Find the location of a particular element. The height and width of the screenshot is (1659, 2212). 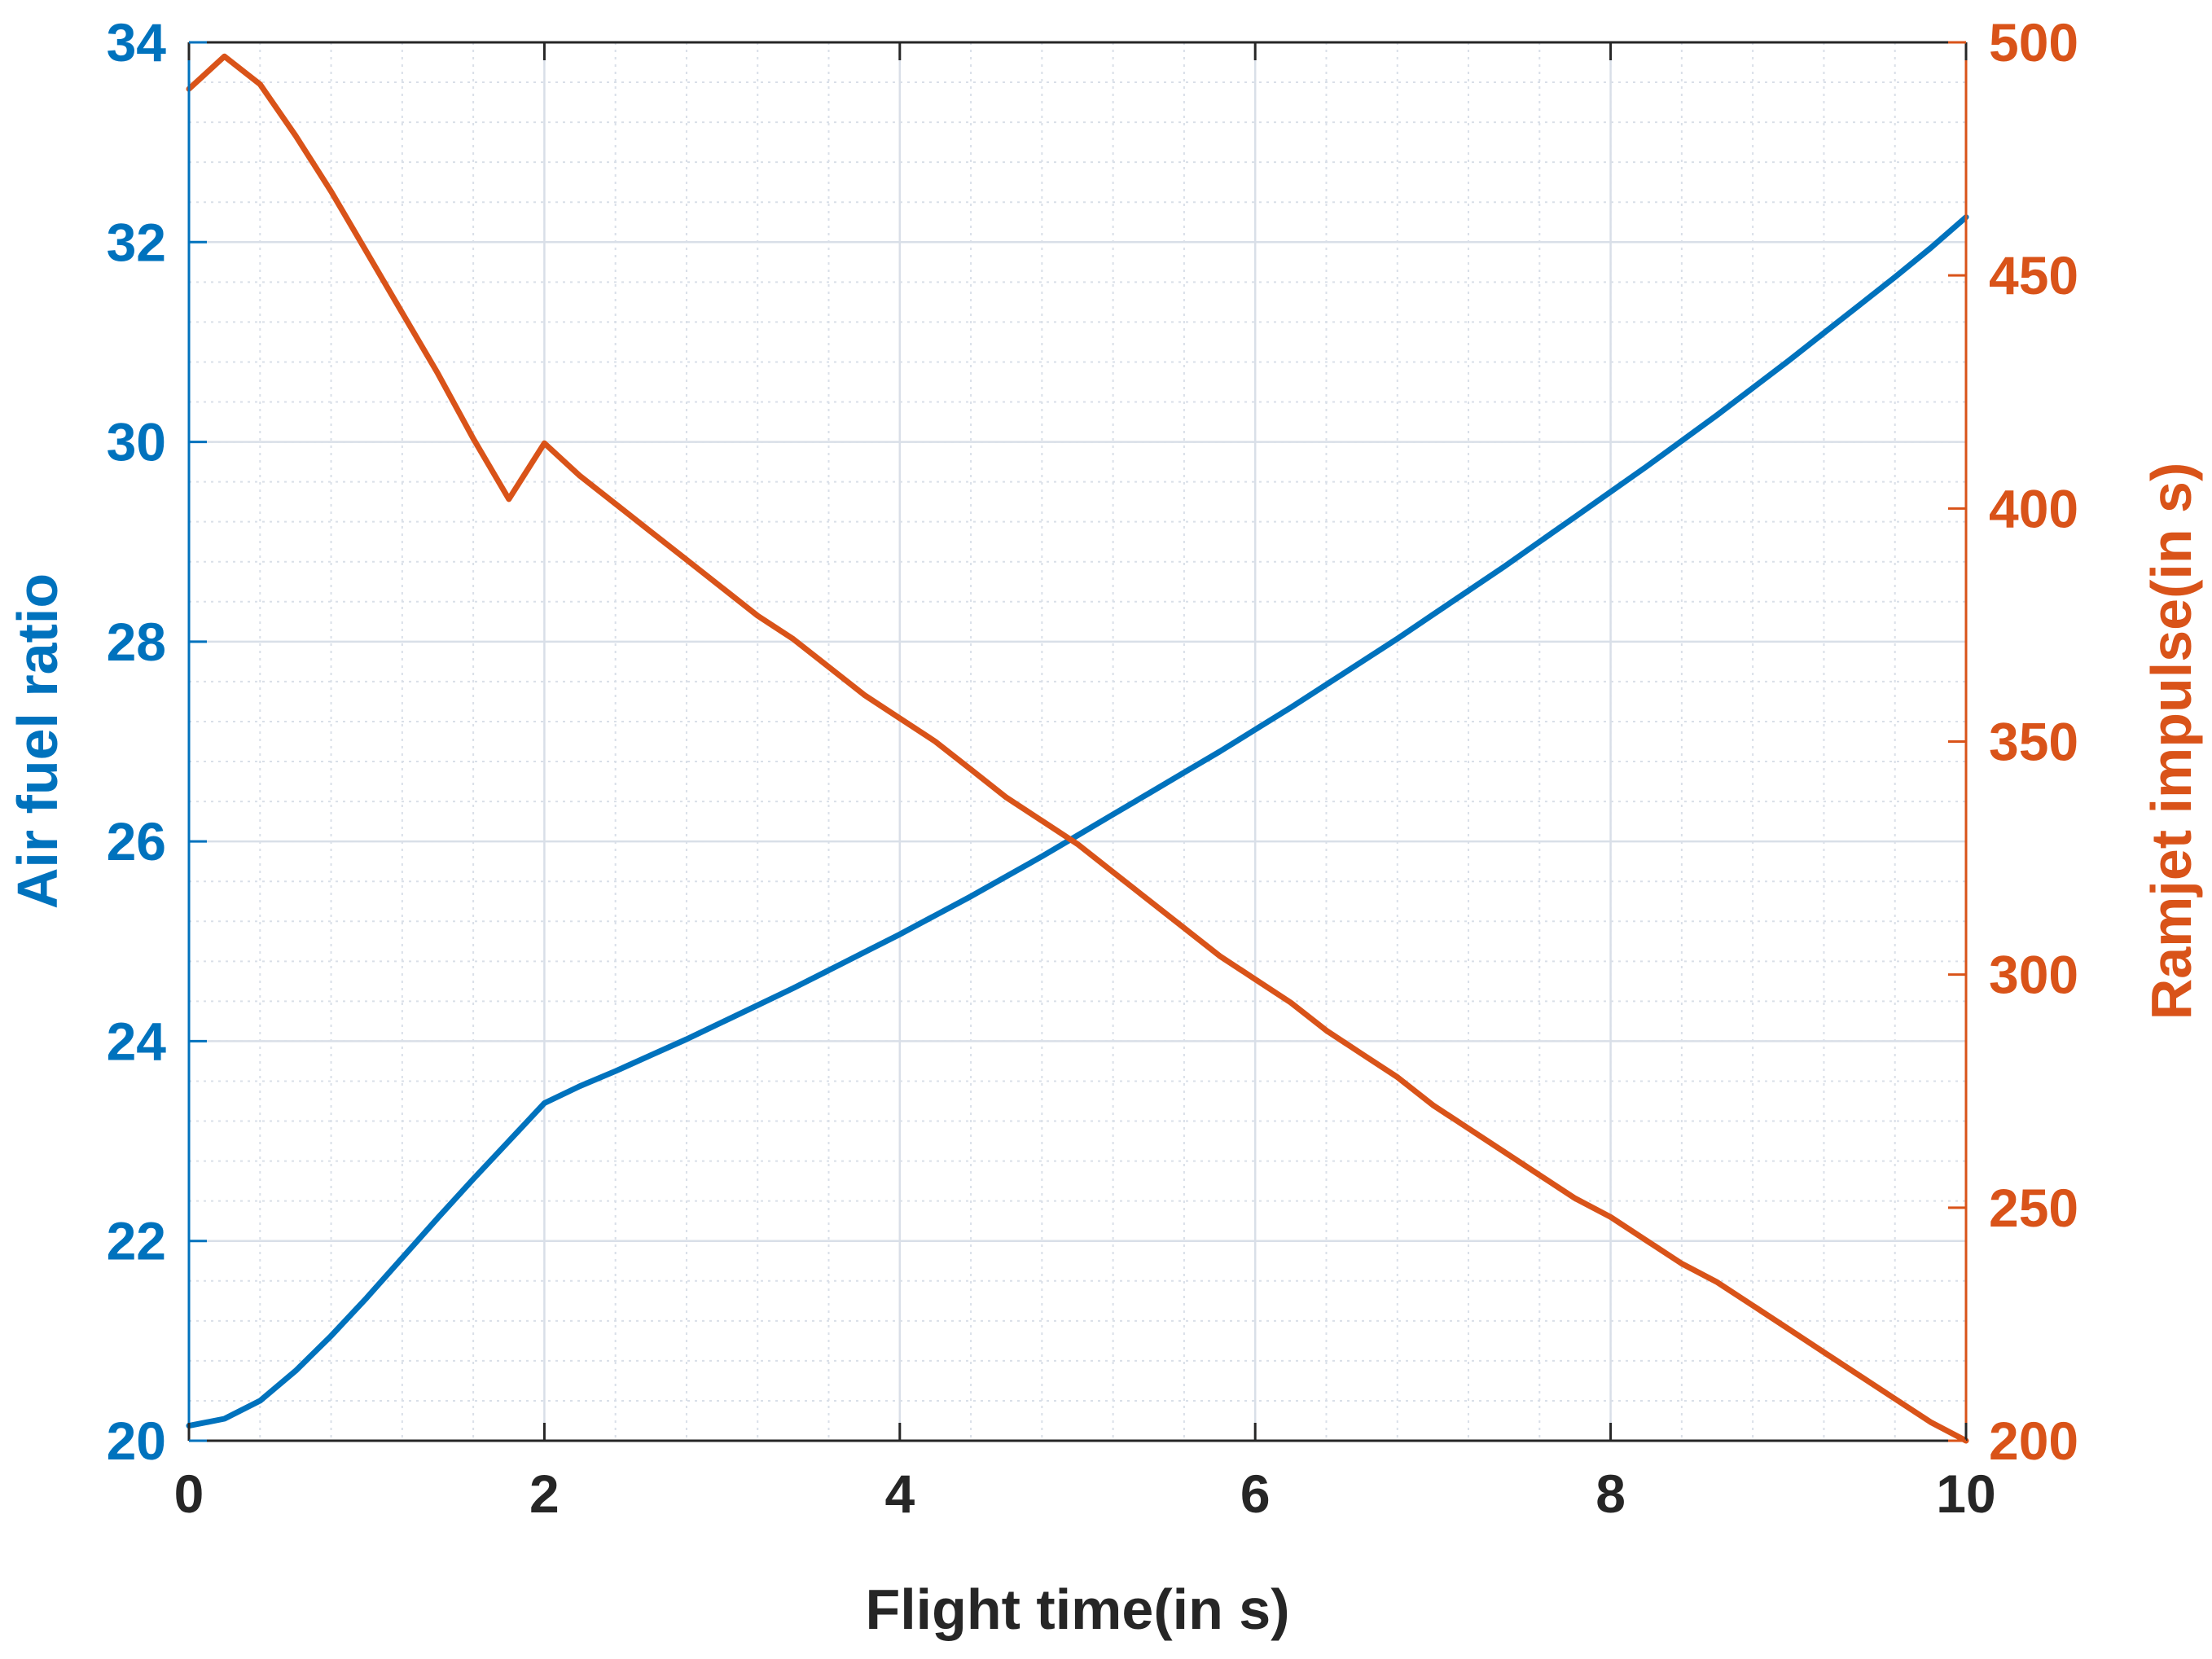

right-y-tick-label: 250 is located at coordinates (2034, 1208).